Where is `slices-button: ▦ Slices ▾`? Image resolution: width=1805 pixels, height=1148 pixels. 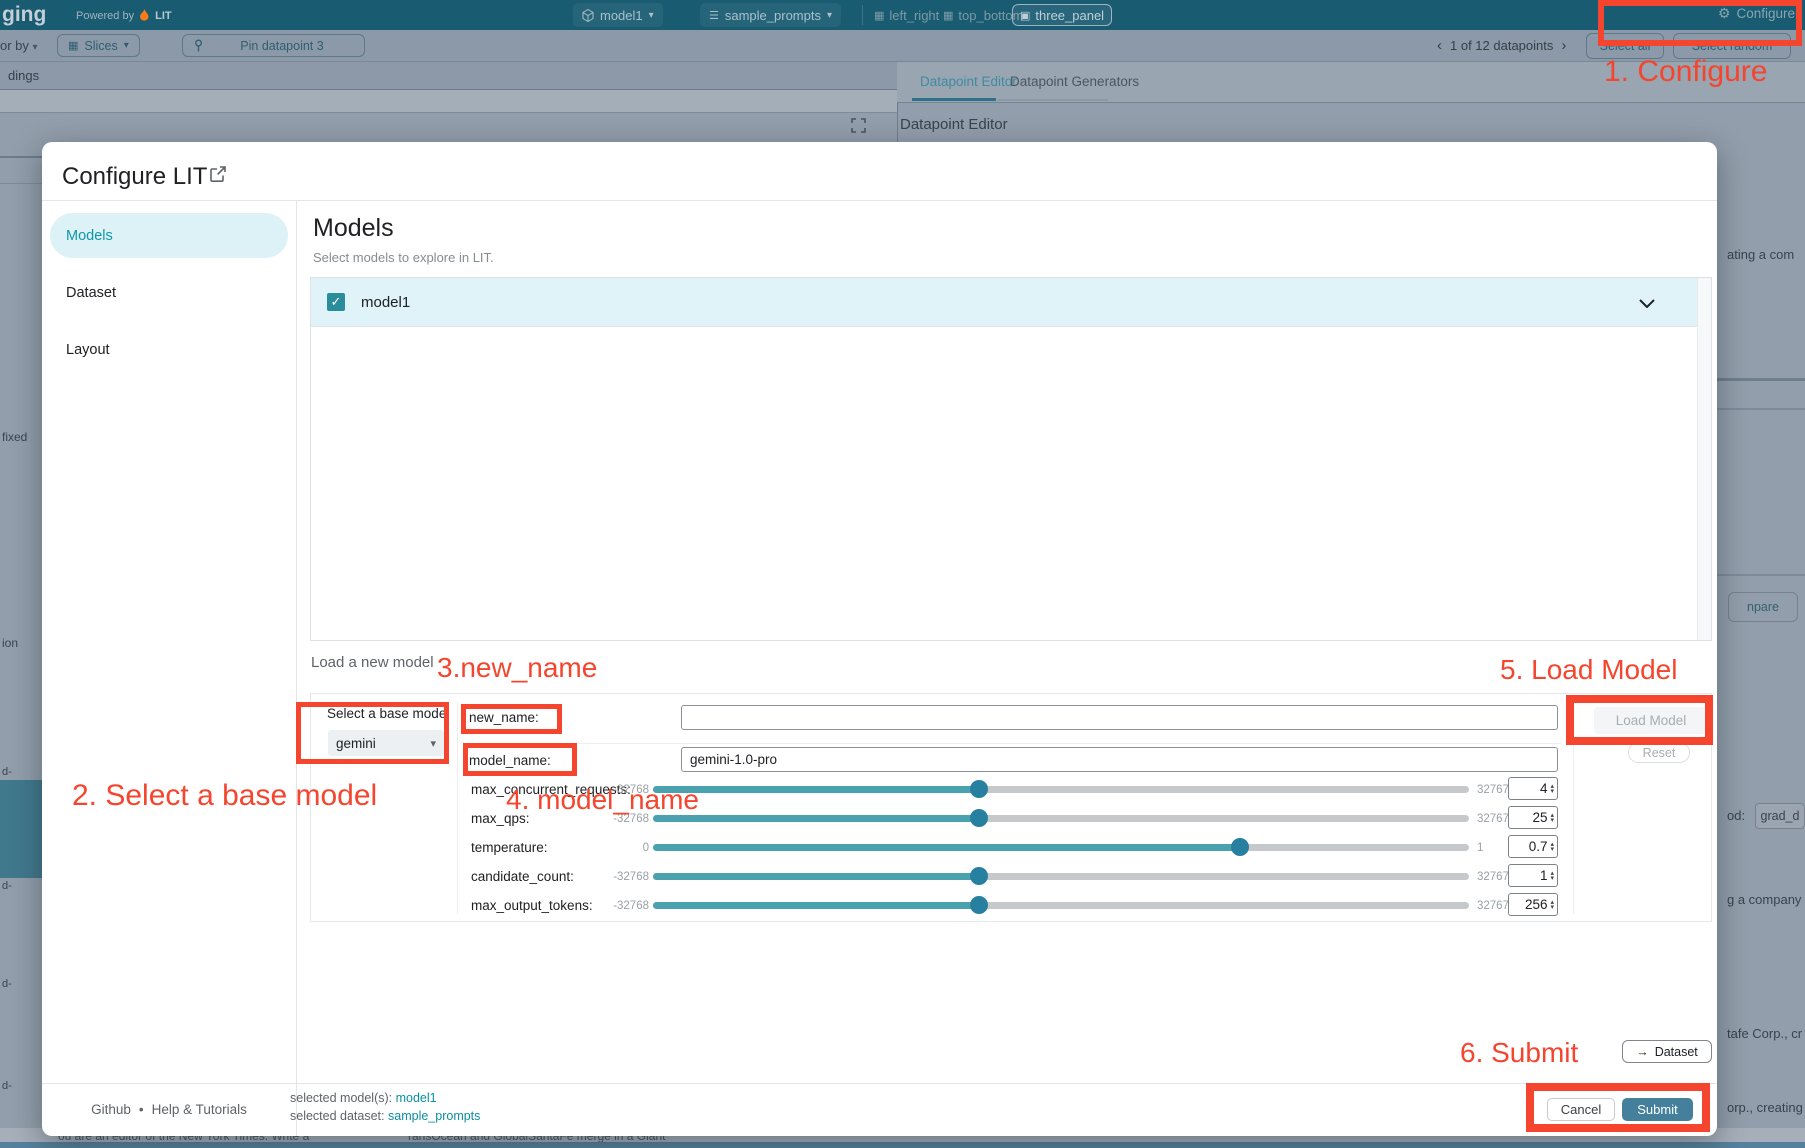 slices-button: ▦ Slices ▾ is located at coordinates (98, 45).